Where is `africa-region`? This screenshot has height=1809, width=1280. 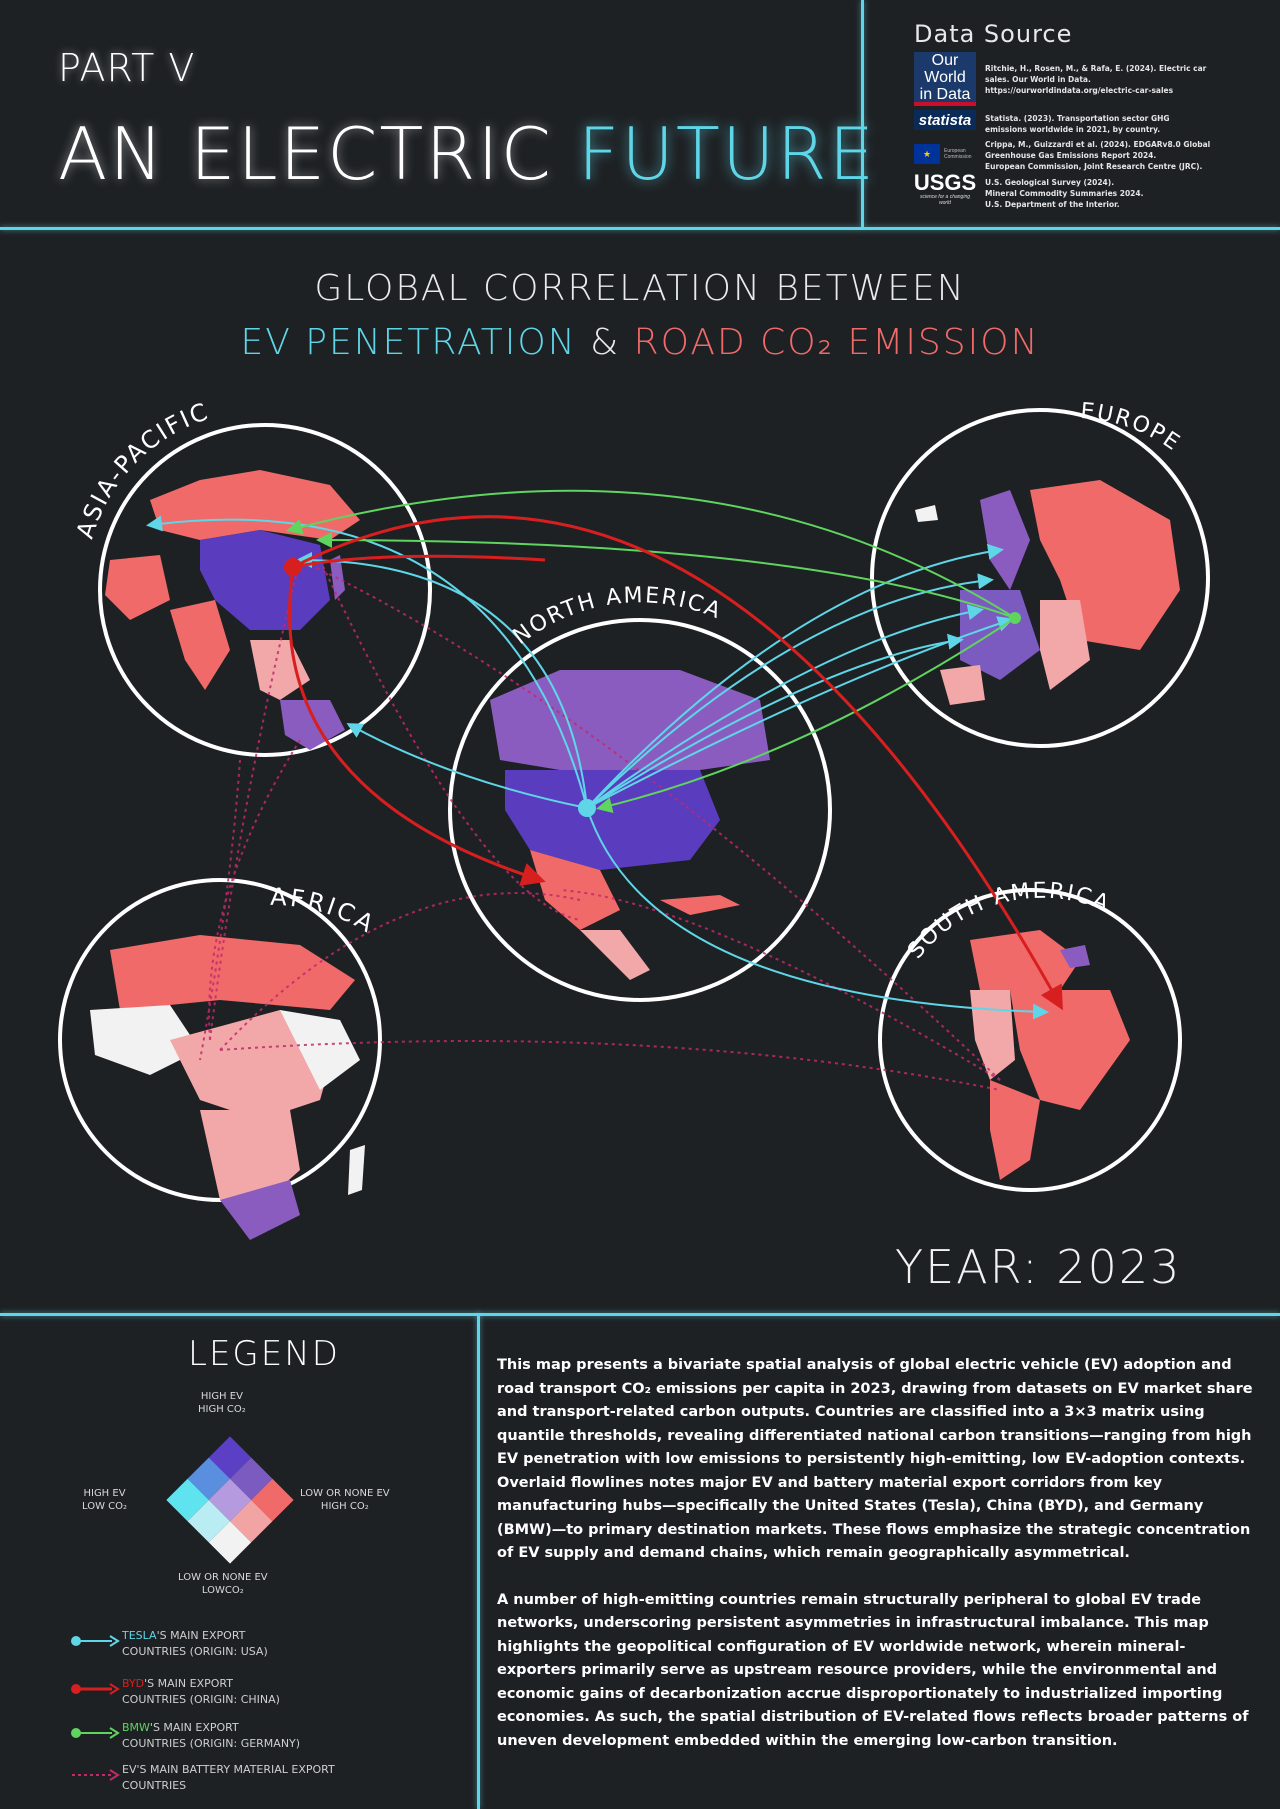
africa-region is located at coordinates (220, 1059).